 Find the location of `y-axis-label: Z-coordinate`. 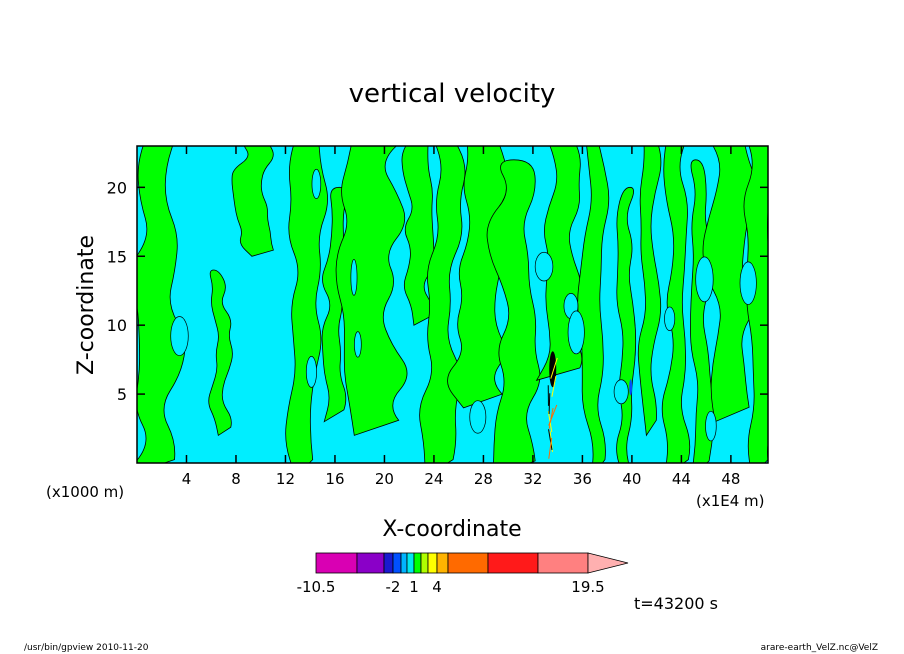

y-axis-label: Z-coordinate is located at coordinates (86, 305).